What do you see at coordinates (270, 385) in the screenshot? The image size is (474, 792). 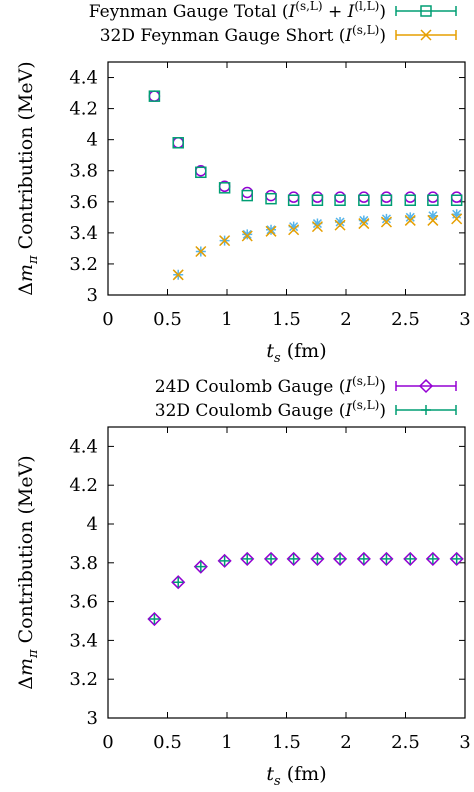 I see `legend-label-1-0: 24D Coulomb Gauge (I(s,L)​)` at bounding box center [270, 385].